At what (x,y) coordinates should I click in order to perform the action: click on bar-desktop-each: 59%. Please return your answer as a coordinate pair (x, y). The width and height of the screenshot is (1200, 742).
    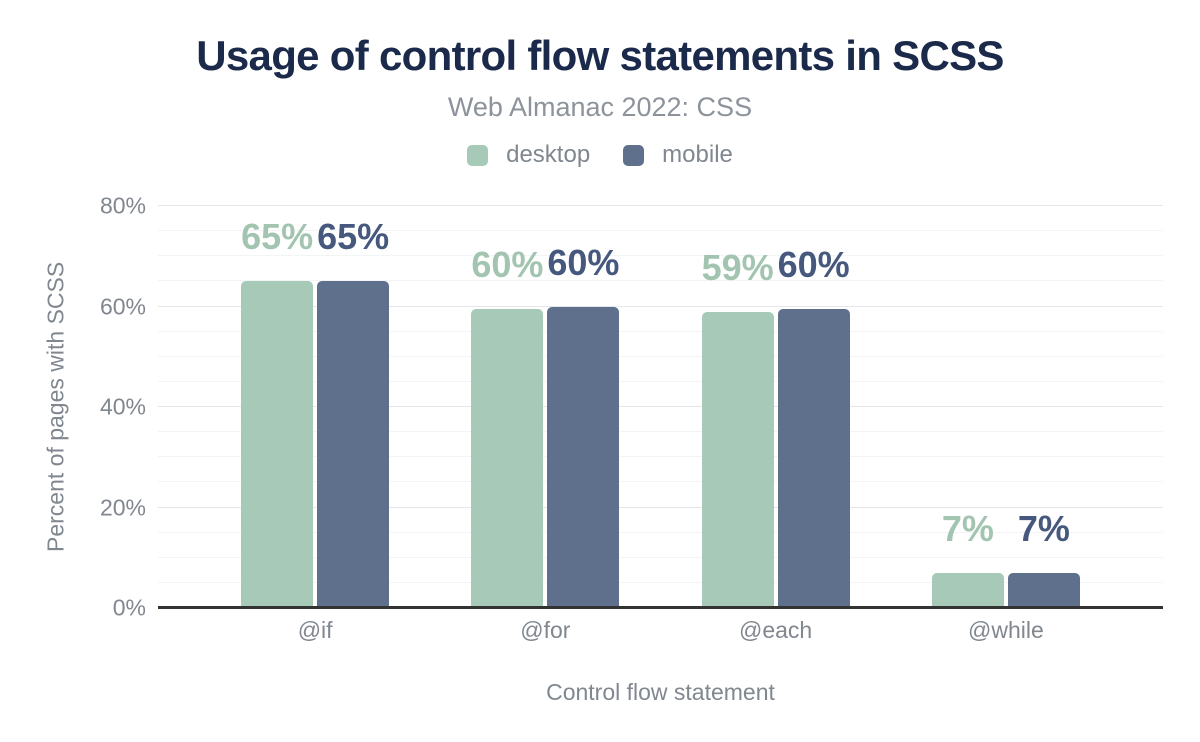
    Looking at the image, I should click on (737, 428).